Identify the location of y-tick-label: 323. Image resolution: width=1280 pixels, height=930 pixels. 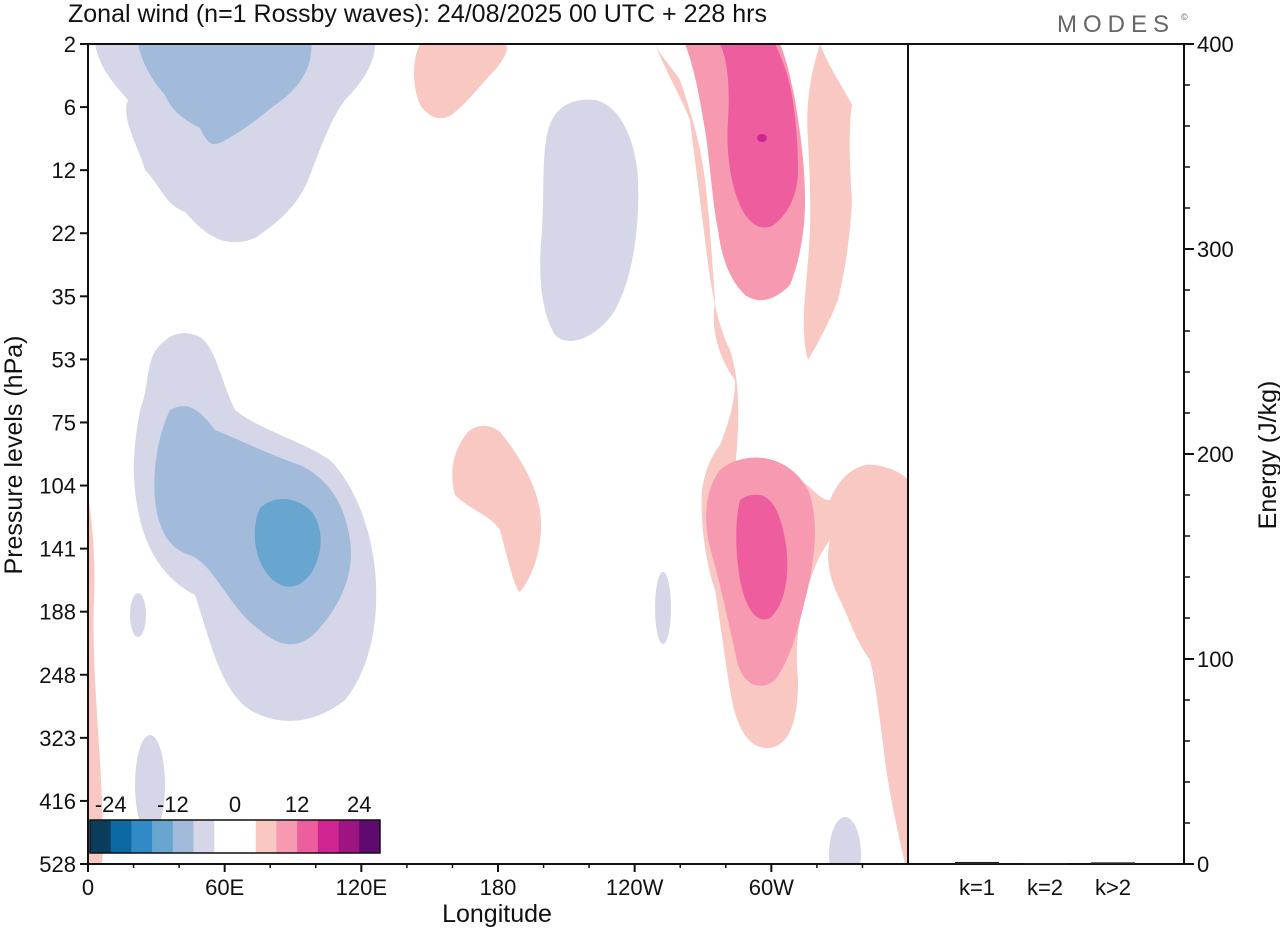
(57, 738).